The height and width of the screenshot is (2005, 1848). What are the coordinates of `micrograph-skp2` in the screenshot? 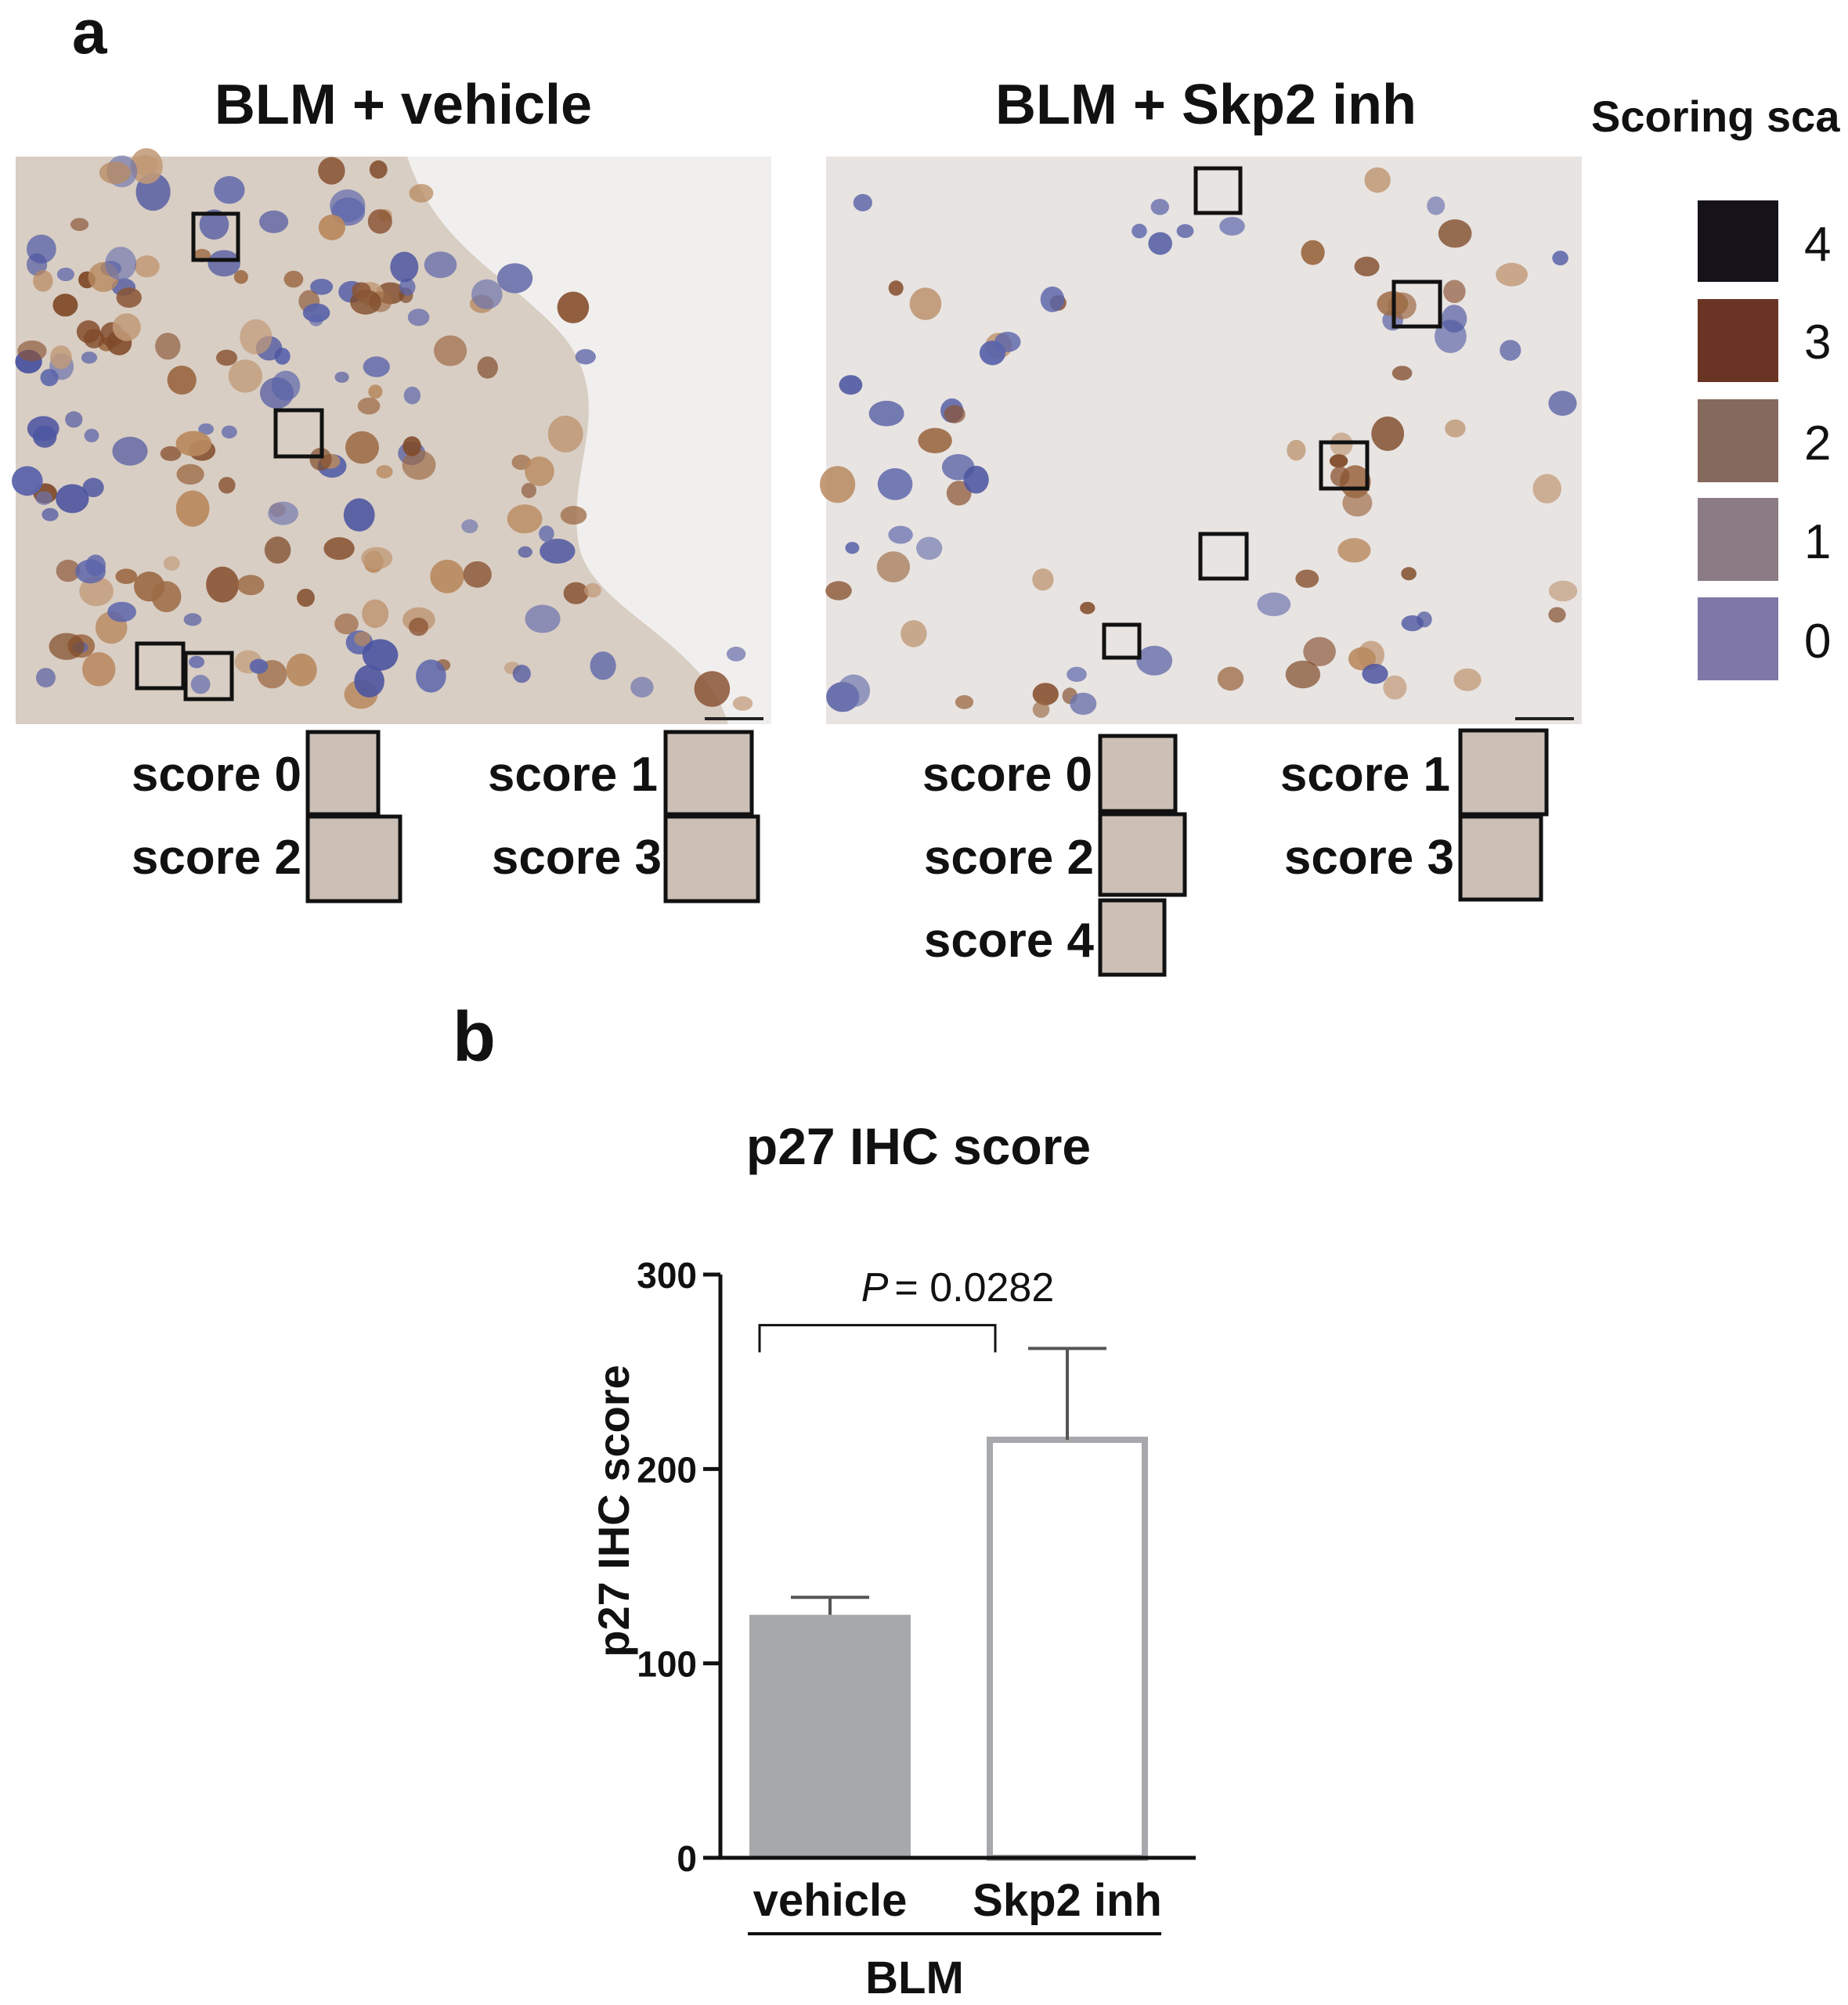 It's located at (1201, 440).